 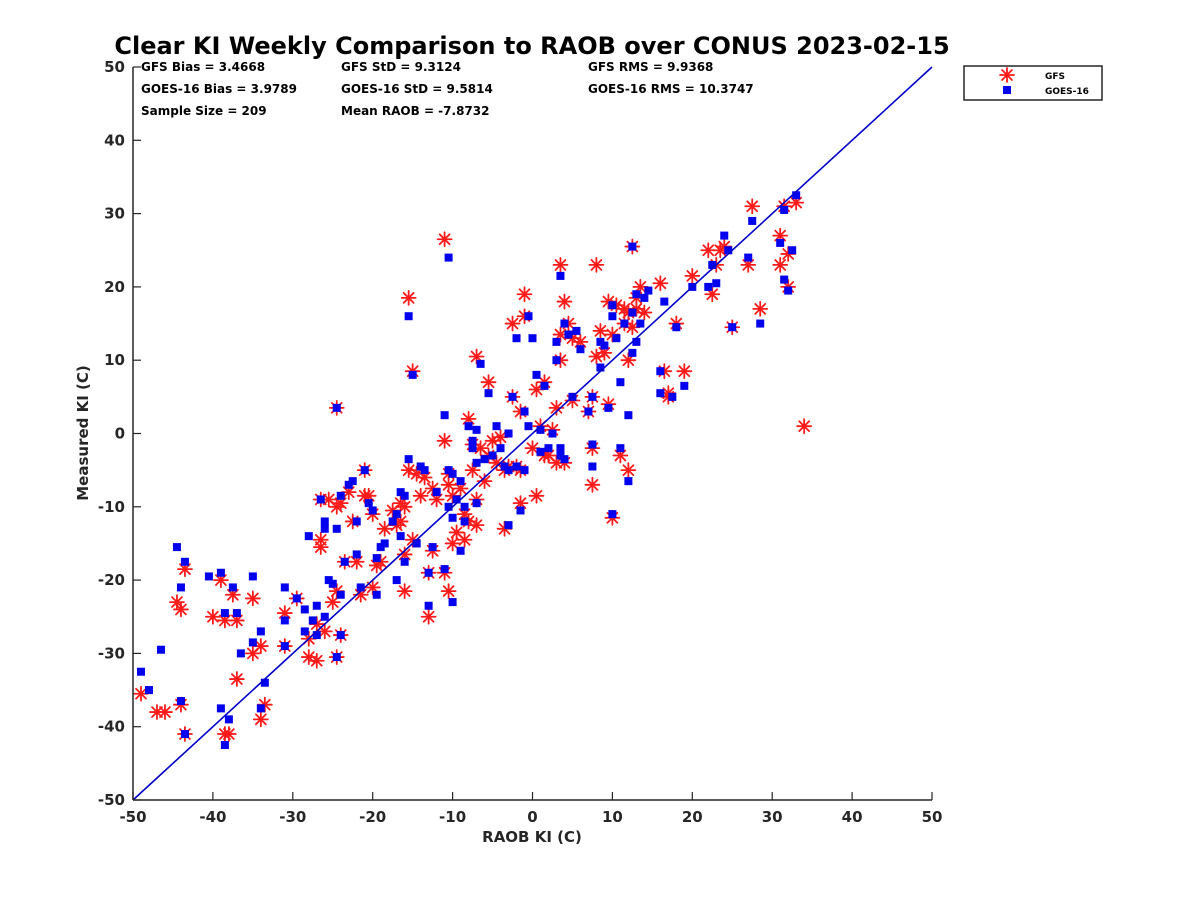 I want to click on legend-gfs-label: GFS, so click(x=1055, y=77).